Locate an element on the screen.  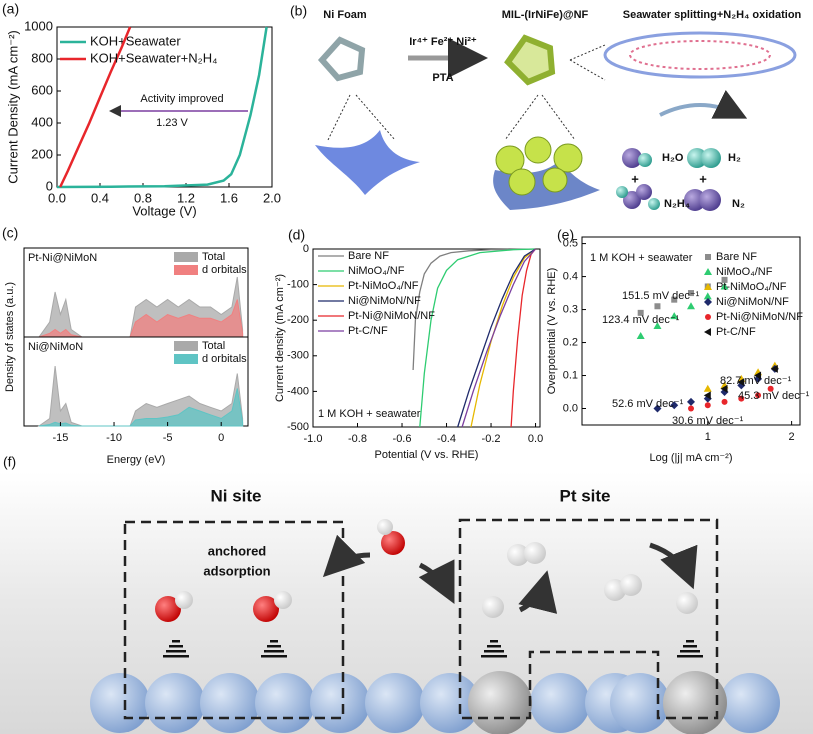
plot-frame is located at coordinates (426, 338).